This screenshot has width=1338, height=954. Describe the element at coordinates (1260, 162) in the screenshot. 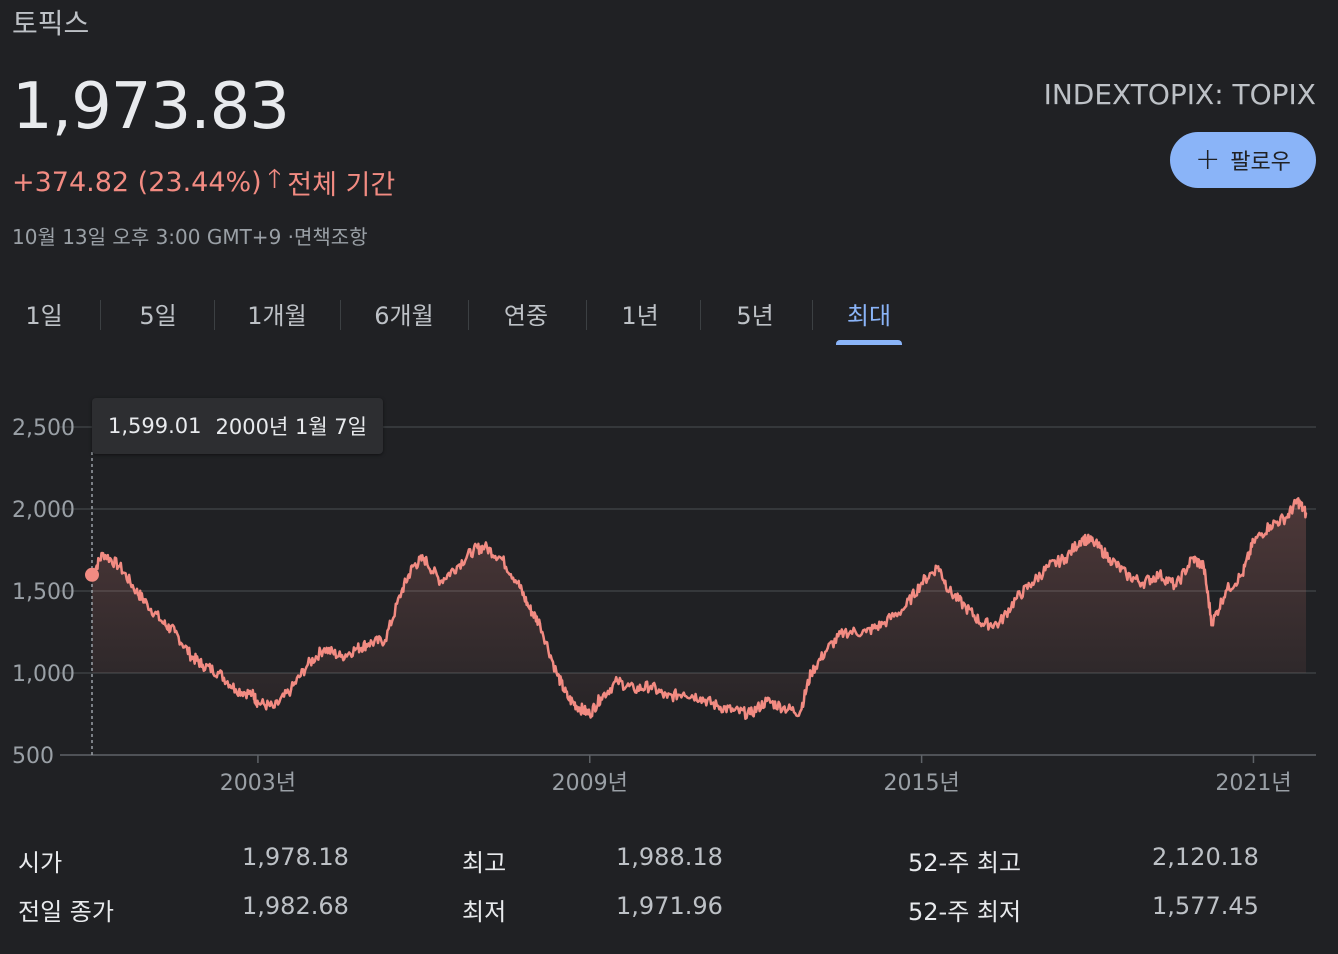

I see `follow-label: 팔로우` at that location.